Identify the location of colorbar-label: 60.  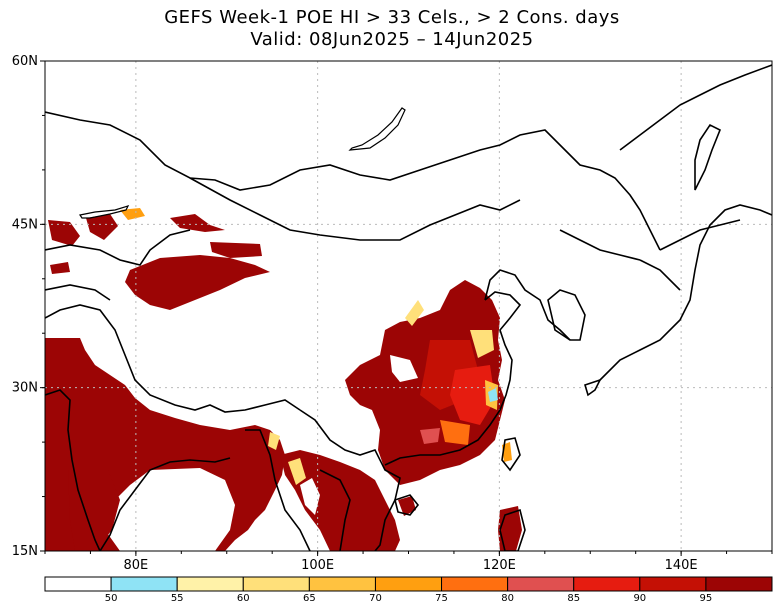
(243, 598).